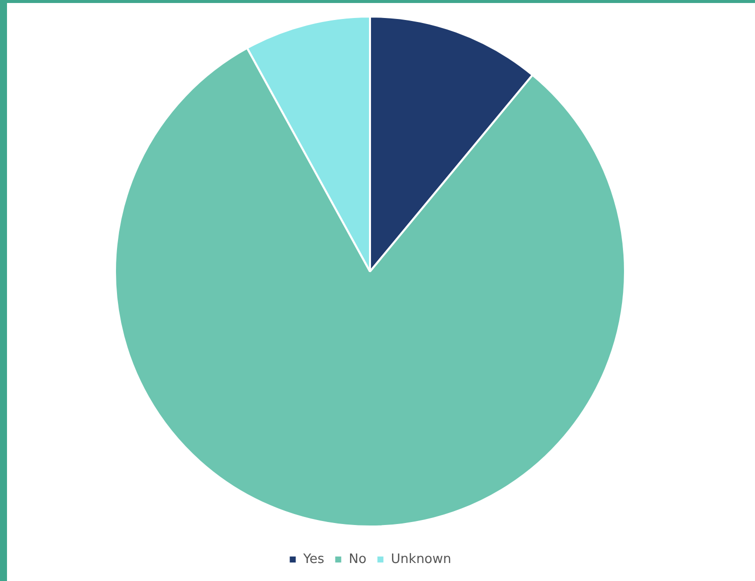 This screenshot has width=755, height=581. I want to click on legend-label: Unknown, so click(421, 559).